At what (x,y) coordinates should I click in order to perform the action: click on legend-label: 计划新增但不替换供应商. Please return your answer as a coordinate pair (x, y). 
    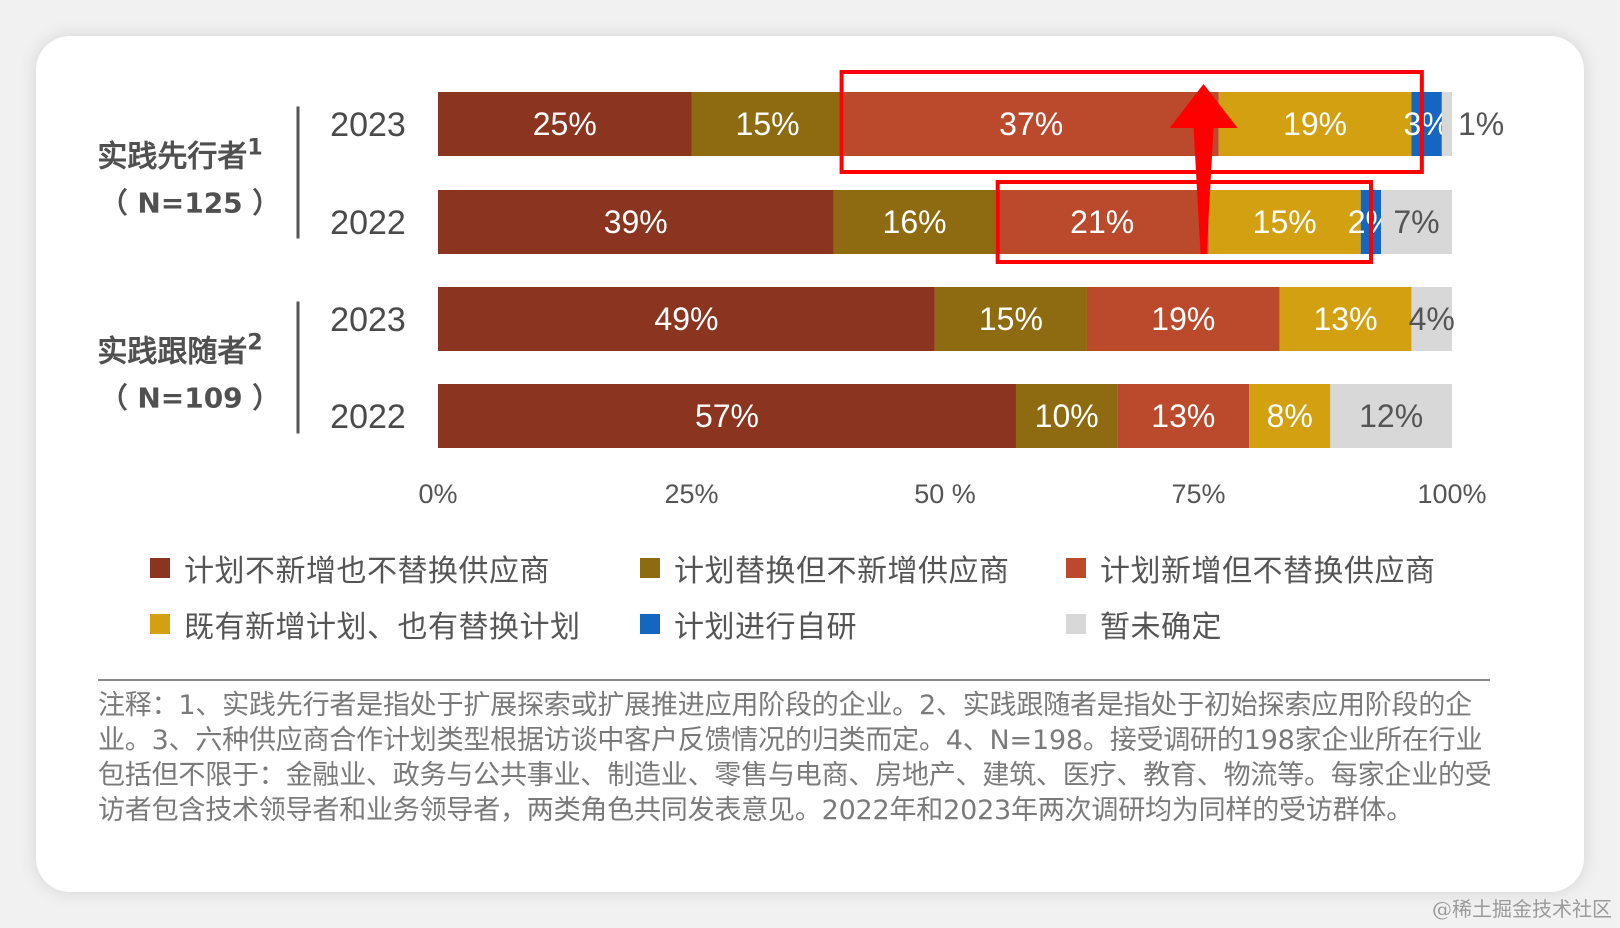
    Looking at the image, I should click on (1268, 571).